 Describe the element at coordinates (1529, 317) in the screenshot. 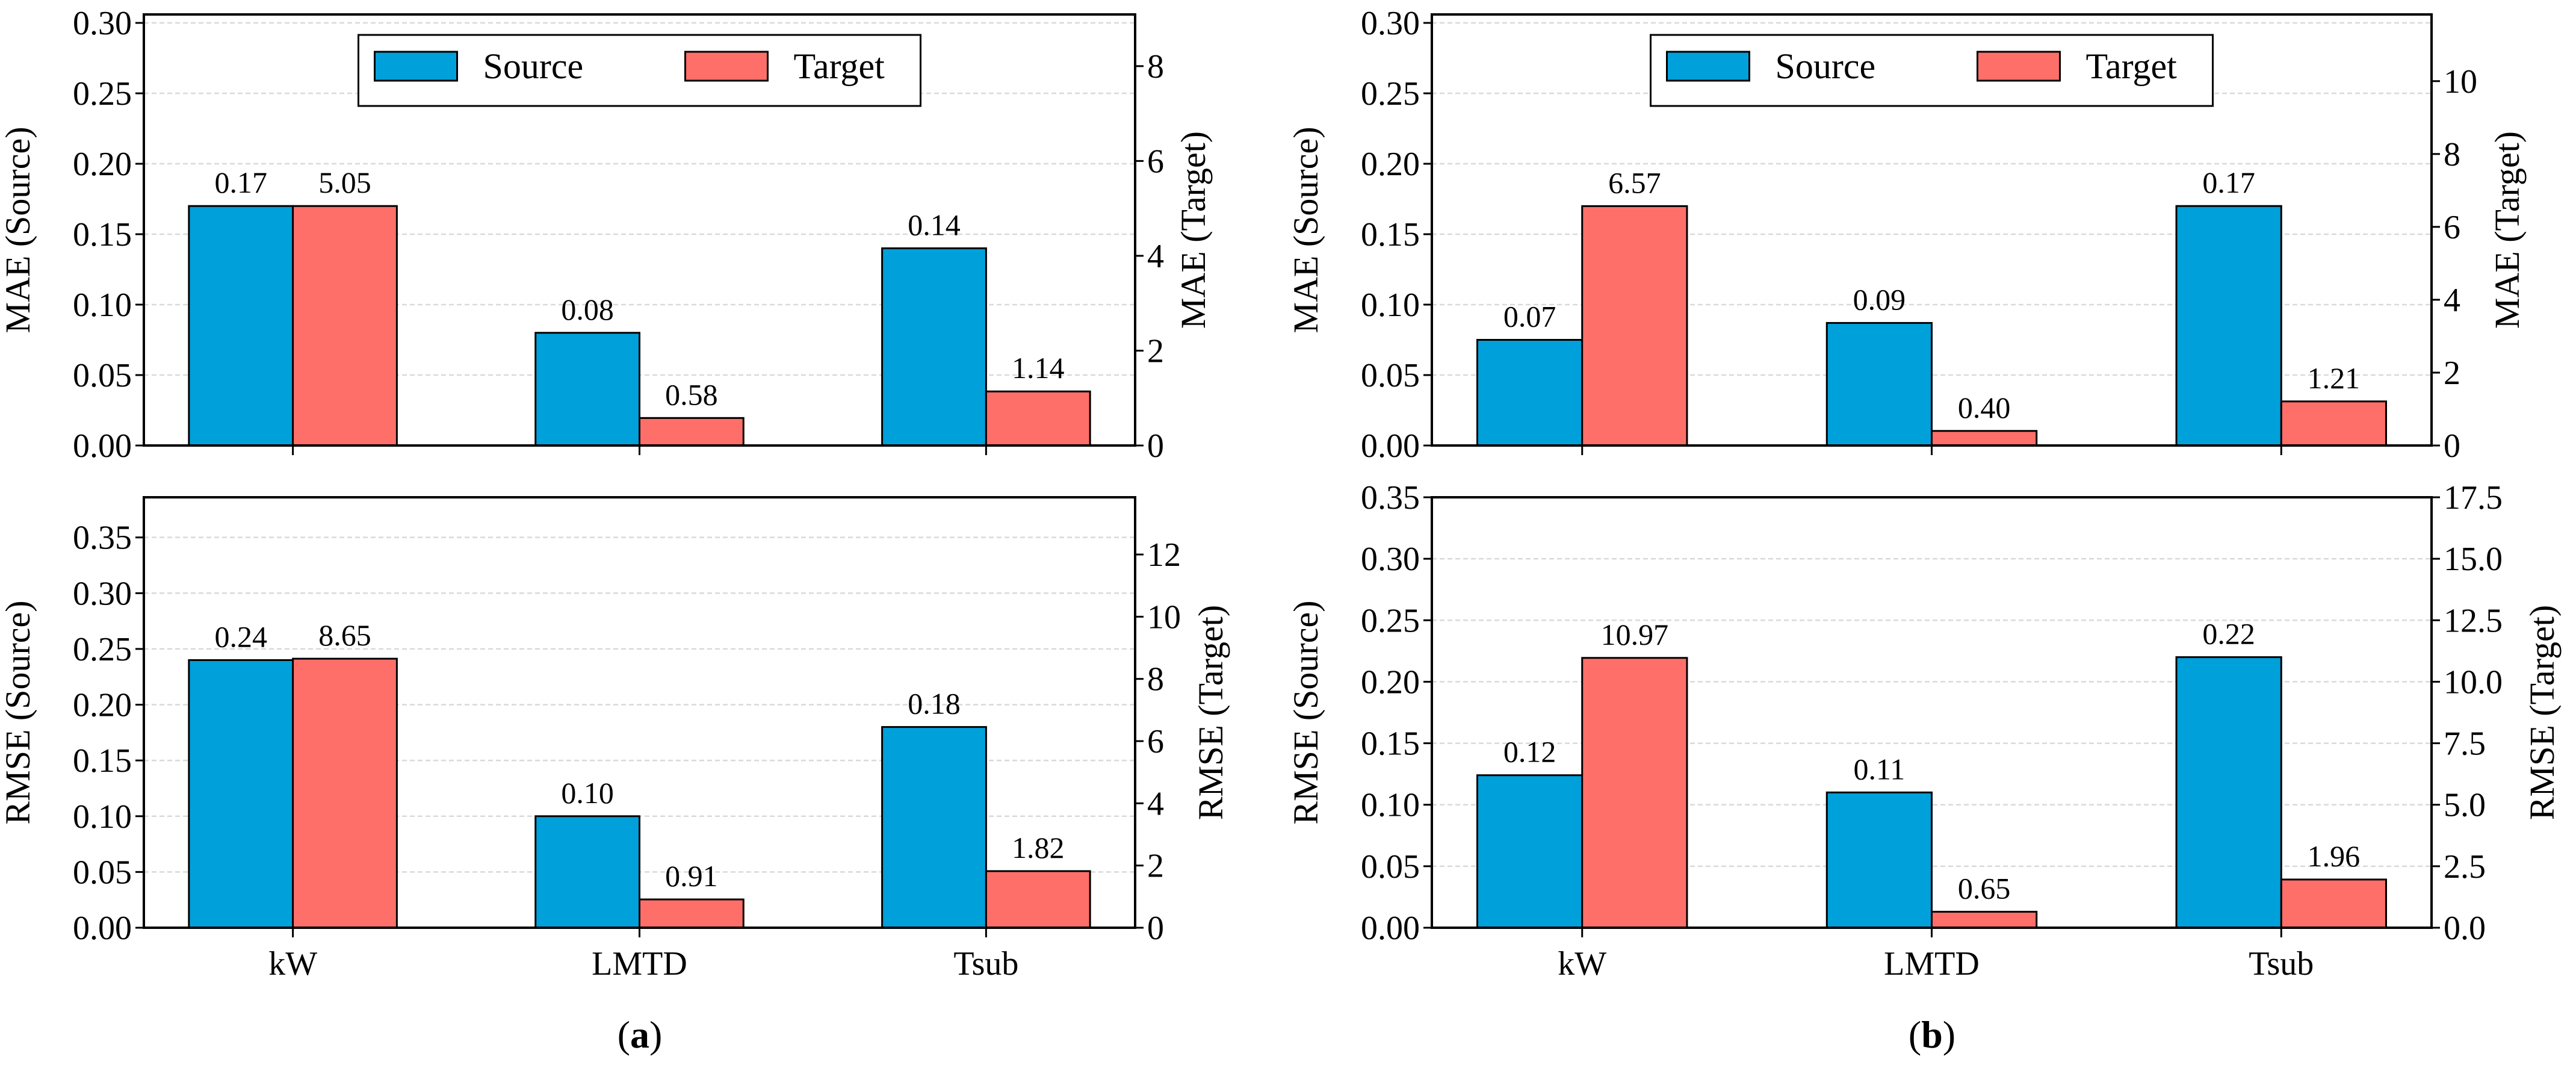

I see `bar-value-label: 0.07` at that location.